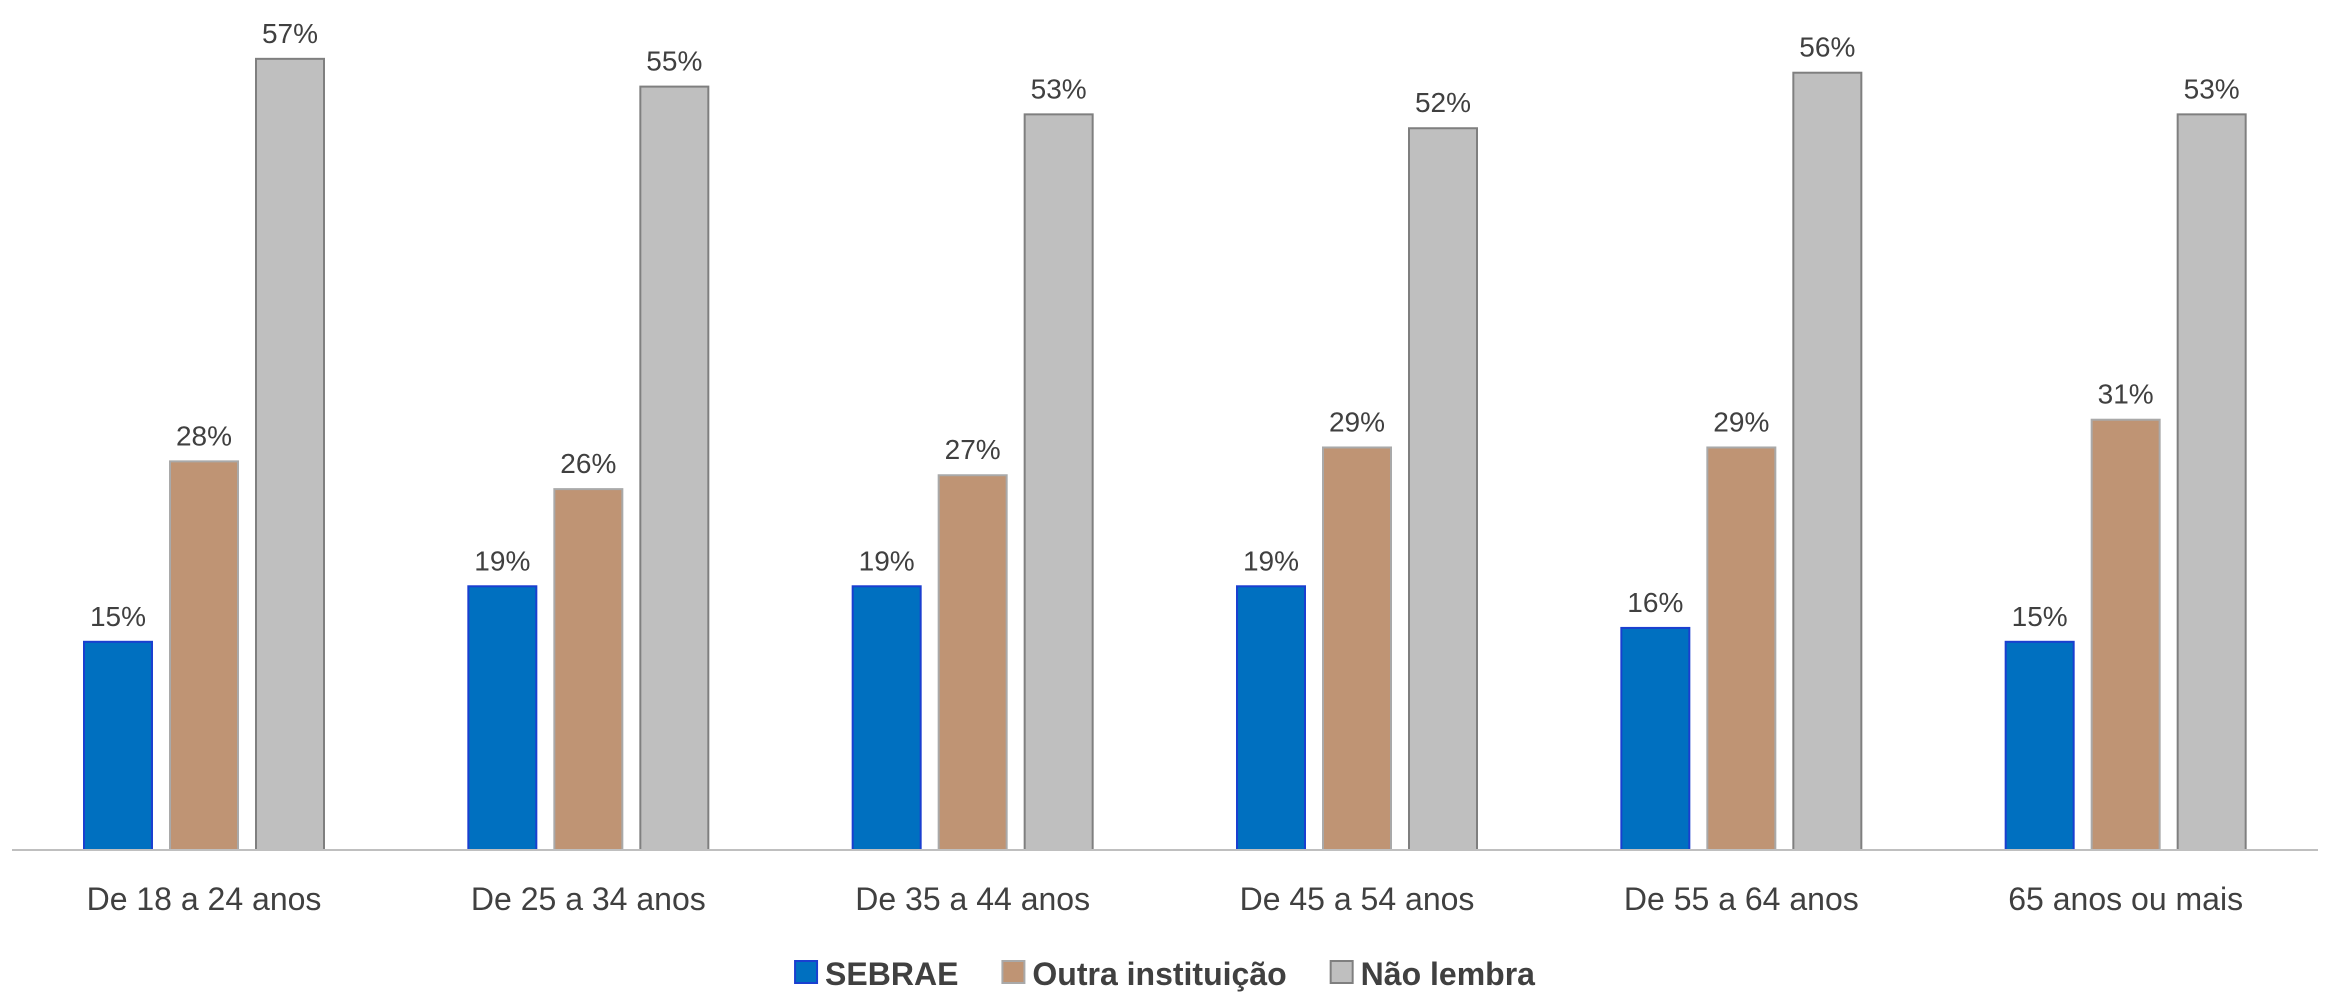 This screenshot has width=2330, height=1003. Describe the element at coordinates (891, 974) in the screenshot. I see `legend-label: SEBRAE` at that location.